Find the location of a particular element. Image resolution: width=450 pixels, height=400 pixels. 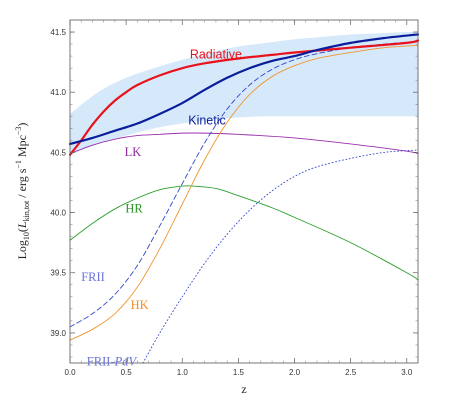

label-hr: HR is located at coordinates (134, 209).